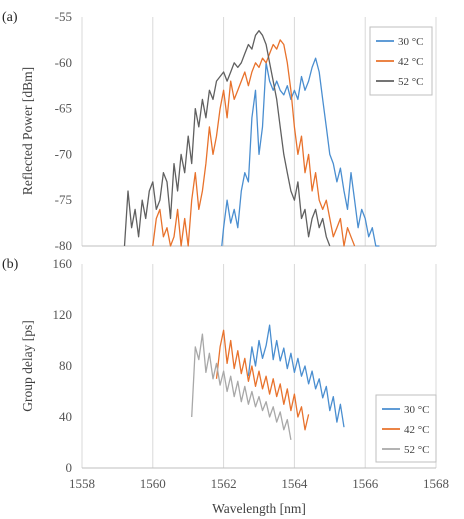 Image resolution: width=464 pixels, height=519 pixels. Describe the element at coordinates (63, 62) in the screenshot. I see `y-tick-label-a: -60` at that location.